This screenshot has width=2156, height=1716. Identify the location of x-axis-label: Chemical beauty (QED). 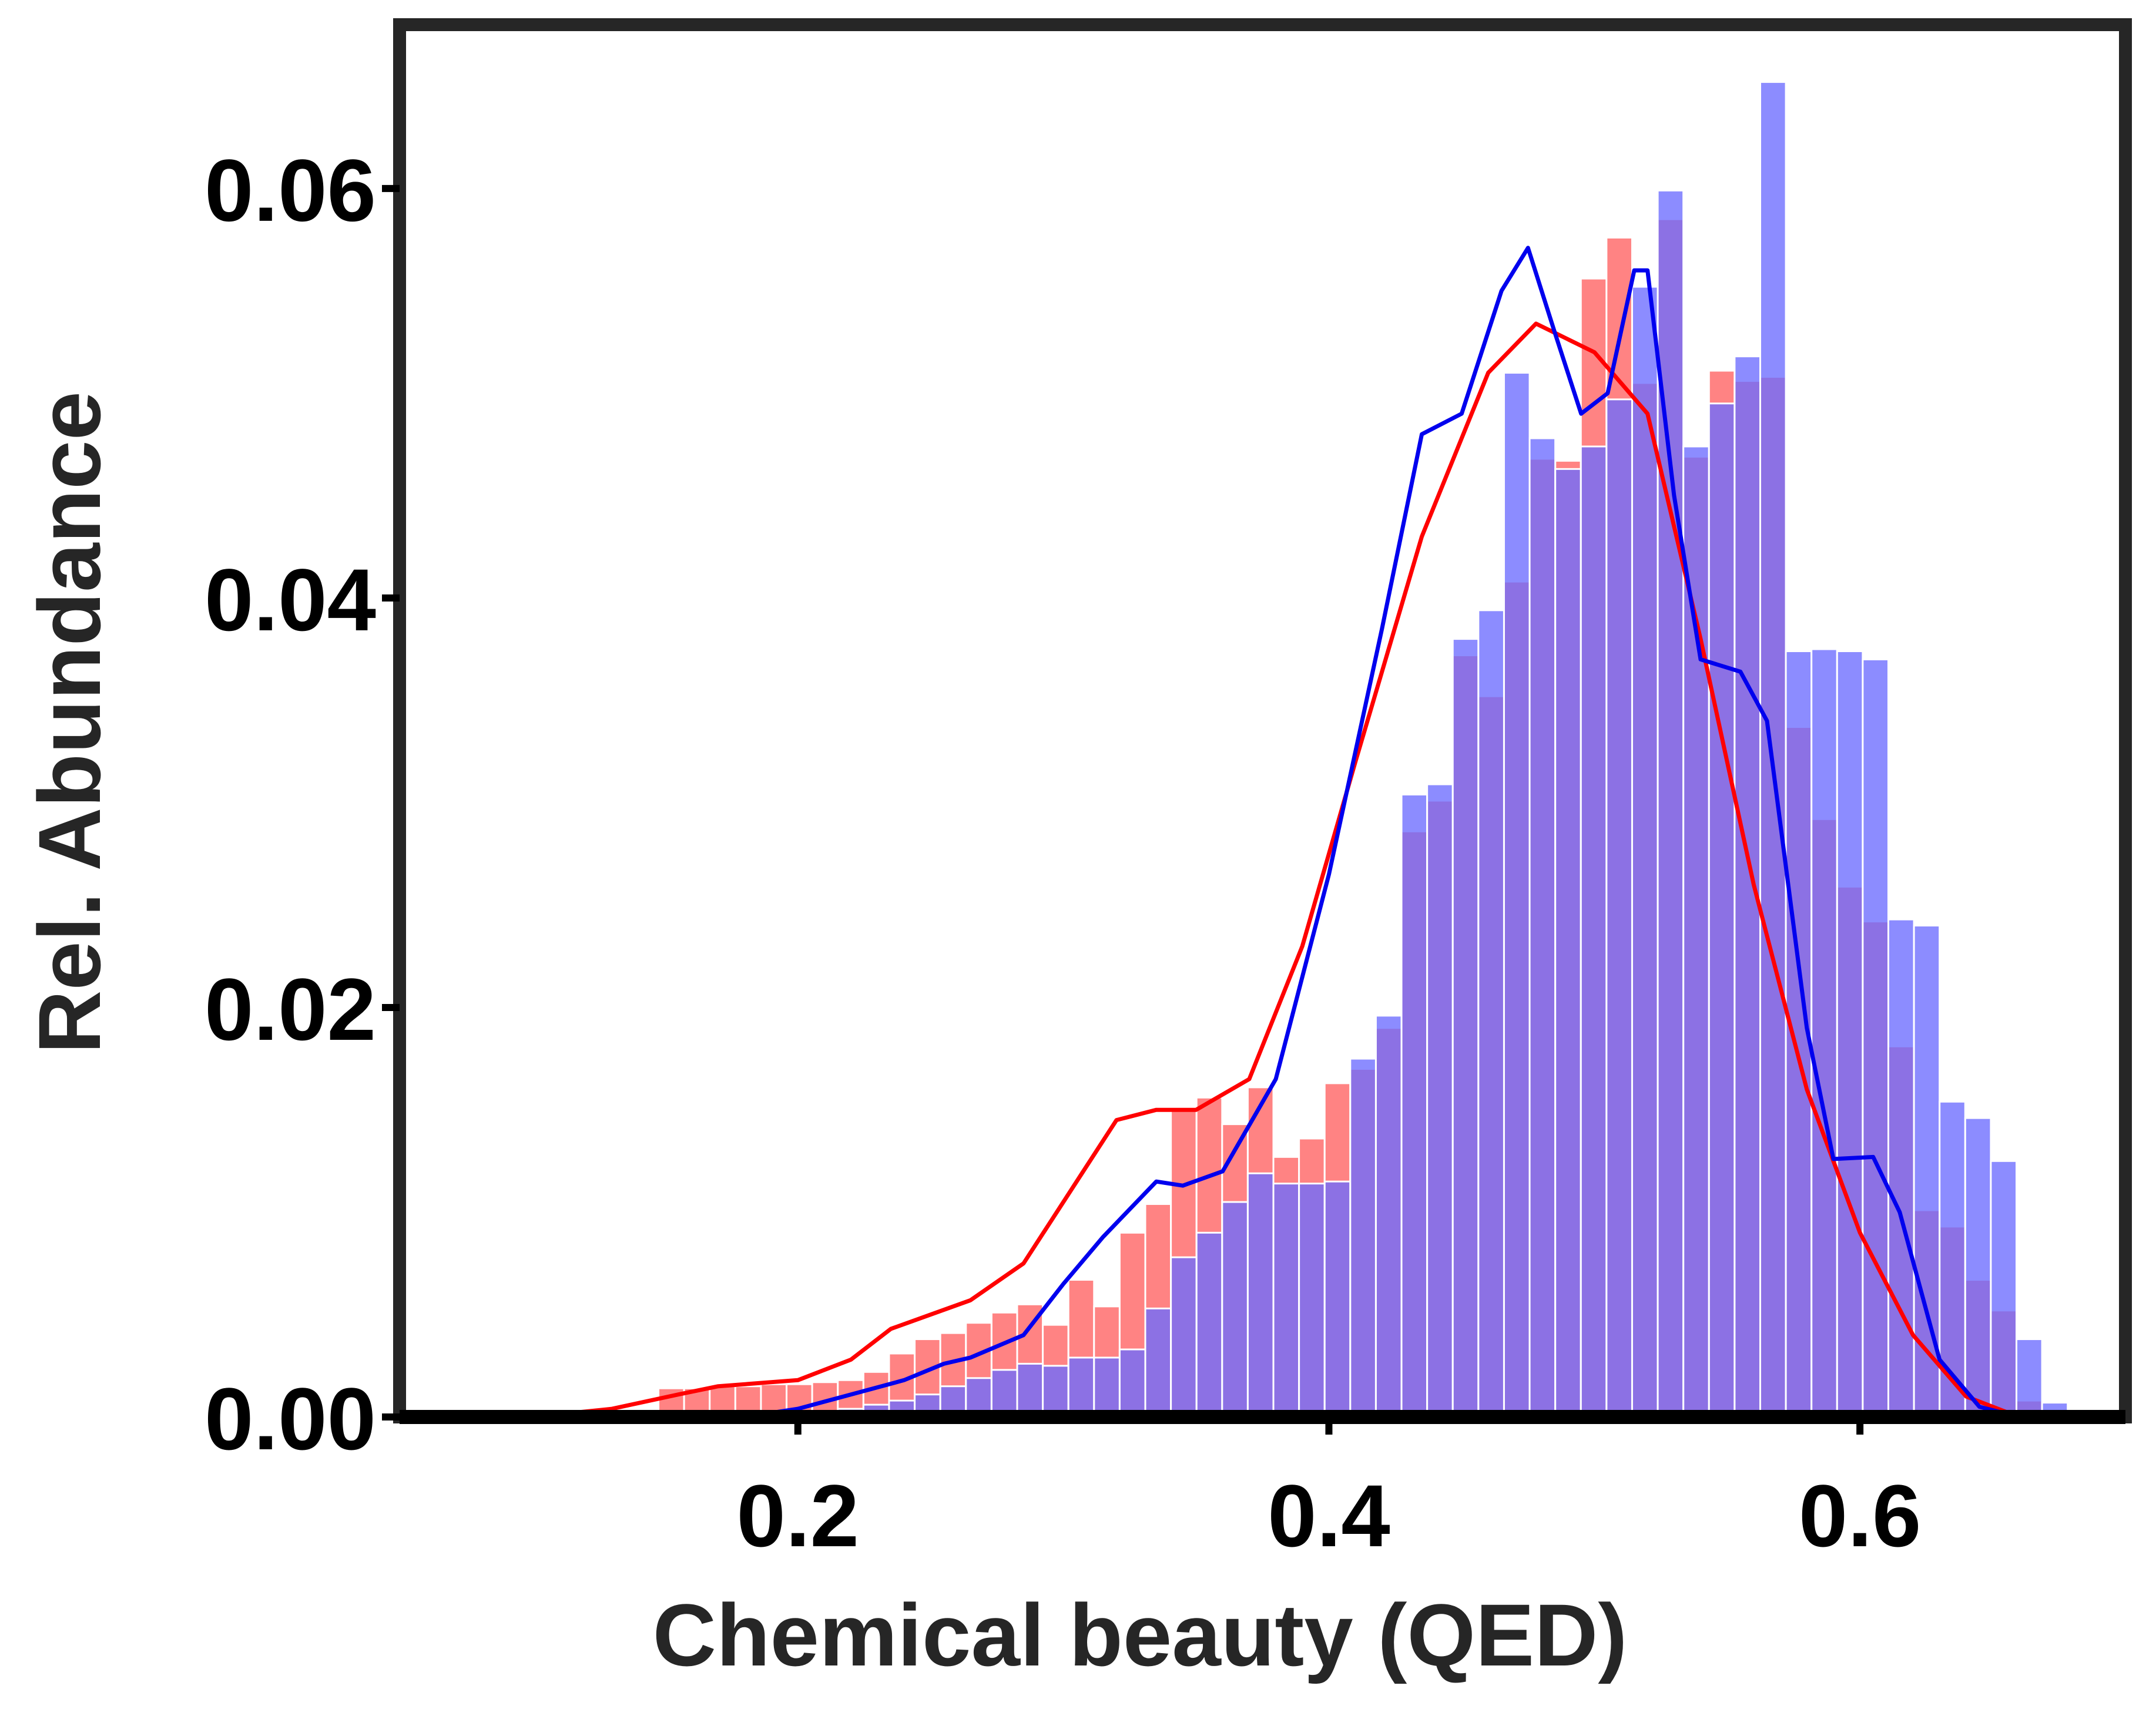
(1141, 1635).